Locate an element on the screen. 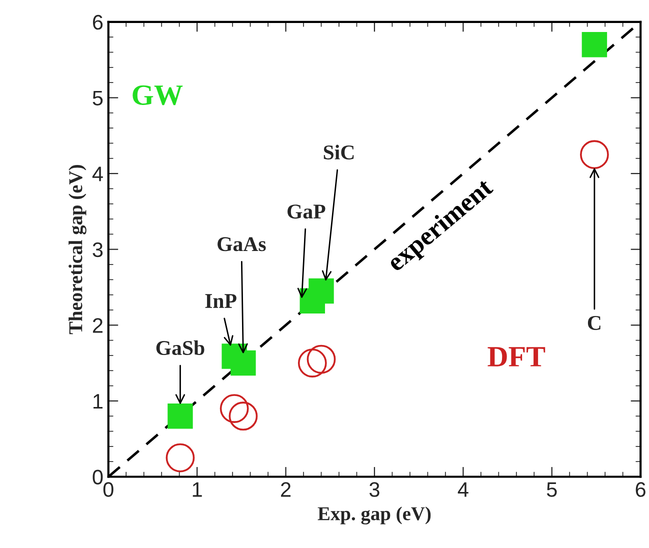 This screenshot has width=649, height=548. annotation: GaP is located at coordinates (307, 211).